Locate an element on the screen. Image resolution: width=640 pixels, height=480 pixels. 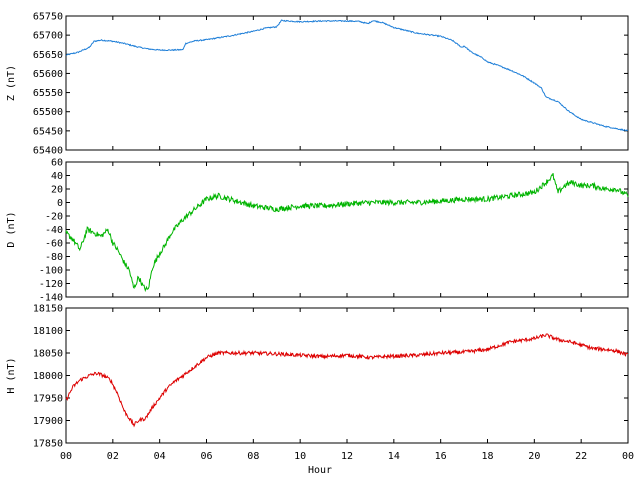
y-tick-label: 60 is located at coordinates (57, 163).